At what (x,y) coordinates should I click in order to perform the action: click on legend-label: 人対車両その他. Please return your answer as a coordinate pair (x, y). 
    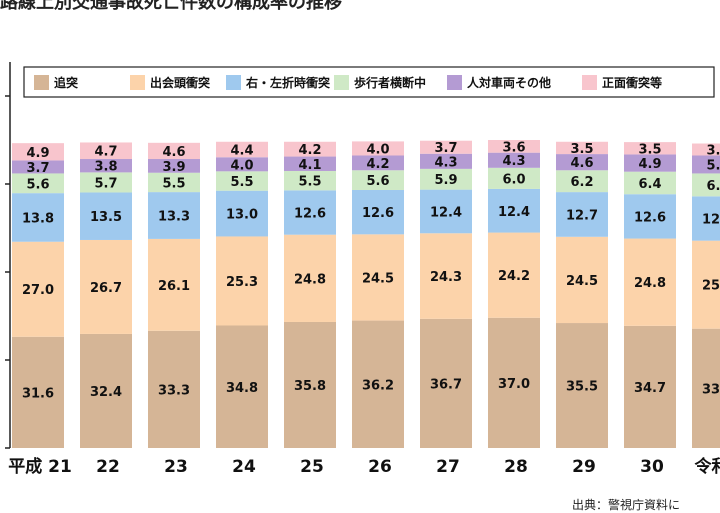
    Looking at the image, I should click on (509, 82).